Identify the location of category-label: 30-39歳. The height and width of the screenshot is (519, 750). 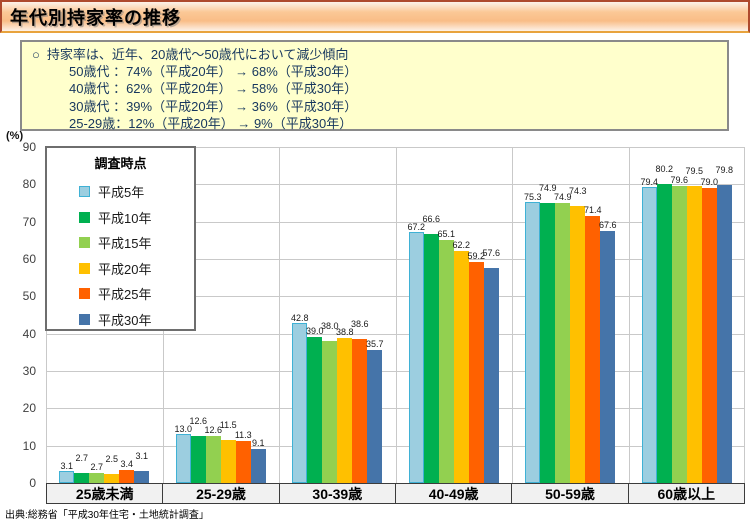
(336, 493).